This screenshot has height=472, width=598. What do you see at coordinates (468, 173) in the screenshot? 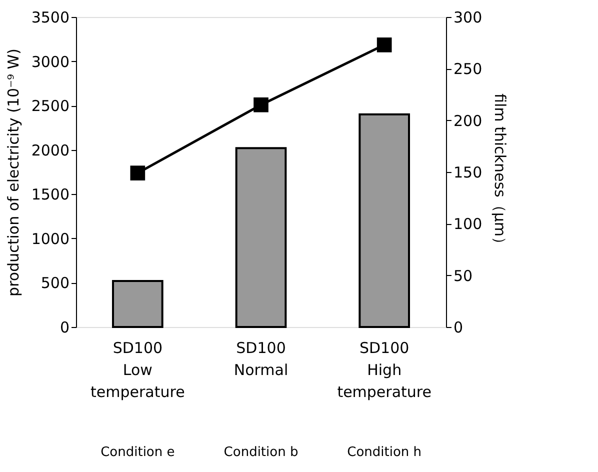
I see `y2-tick-label: 150` at bounding box center [468, 173].